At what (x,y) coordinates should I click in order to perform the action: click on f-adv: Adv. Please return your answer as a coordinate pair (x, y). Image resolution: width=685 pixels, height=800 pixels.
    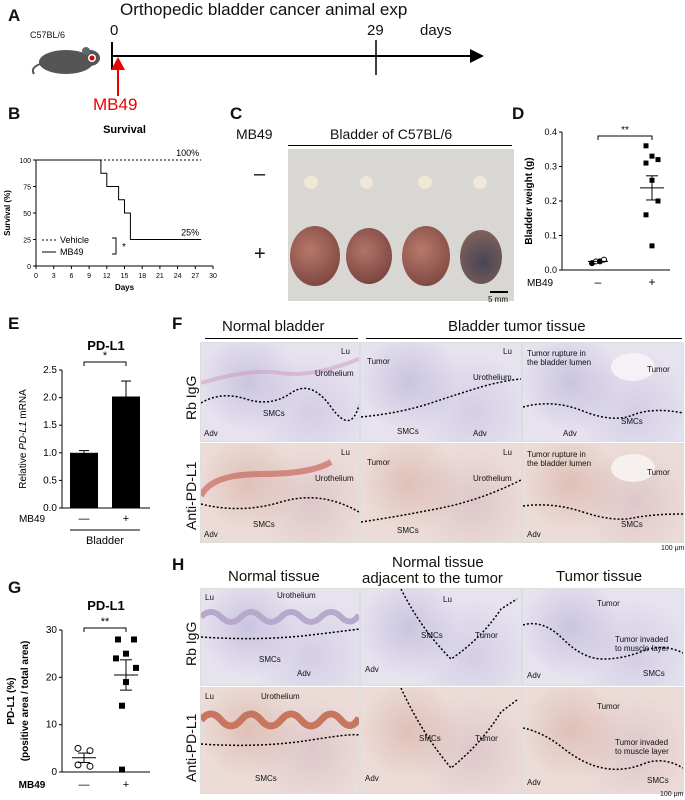
    Looking at the image, I should click on (211, 433).